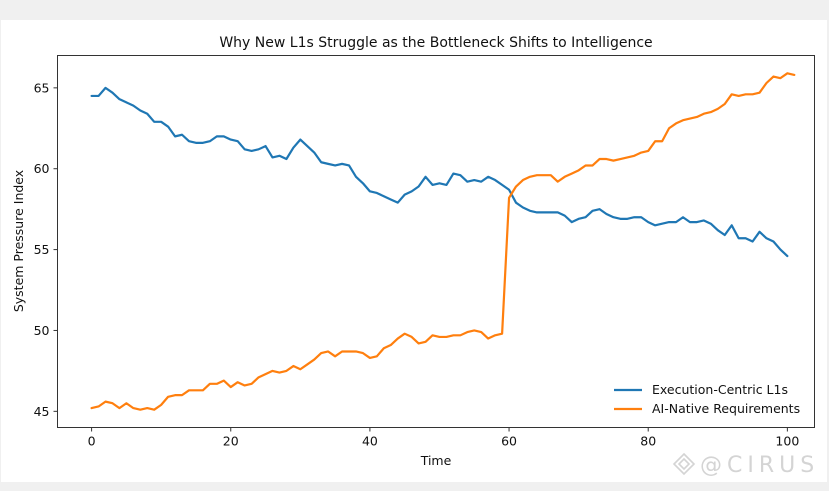  Describe the element at coordinates (720, 389) in the screenshot. I see `legend-label-execution-centric: Execution-Centric L1s` at that location.